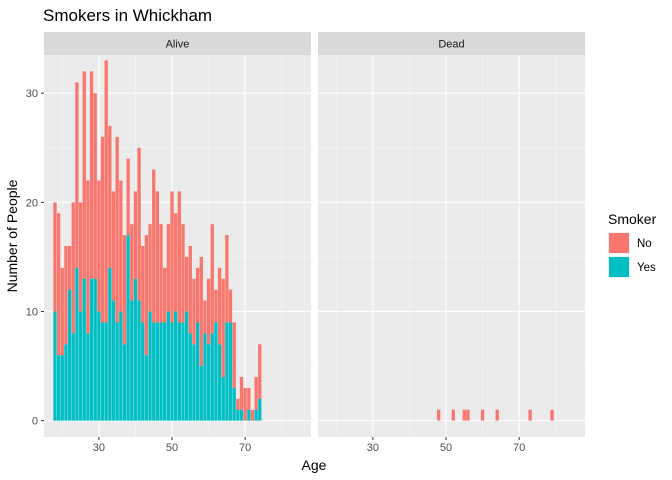 The width and height of the screenshot is (672, 480). I want to click on legend-key-yes, so click(619, 267).